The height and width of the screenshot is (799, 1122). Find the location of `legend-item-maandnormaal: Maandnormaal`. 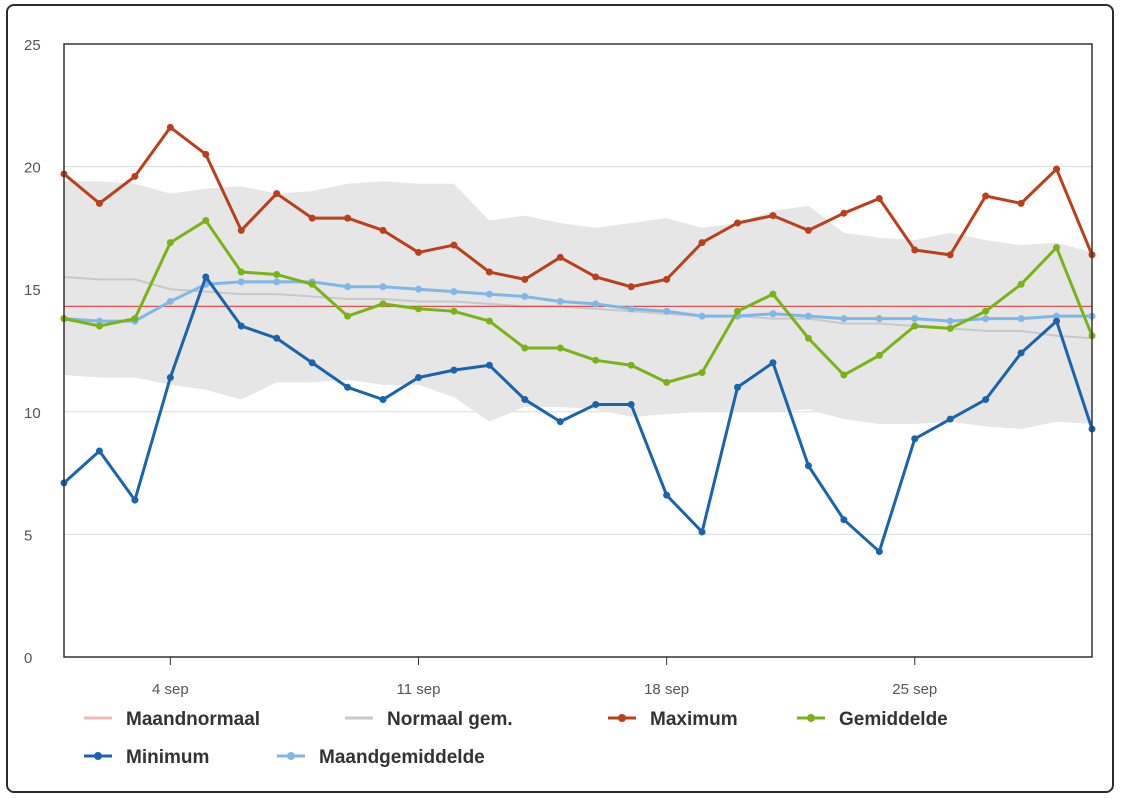

legend-item-maandnormaal: Maandnormaal is located at coordinates (172, 719).